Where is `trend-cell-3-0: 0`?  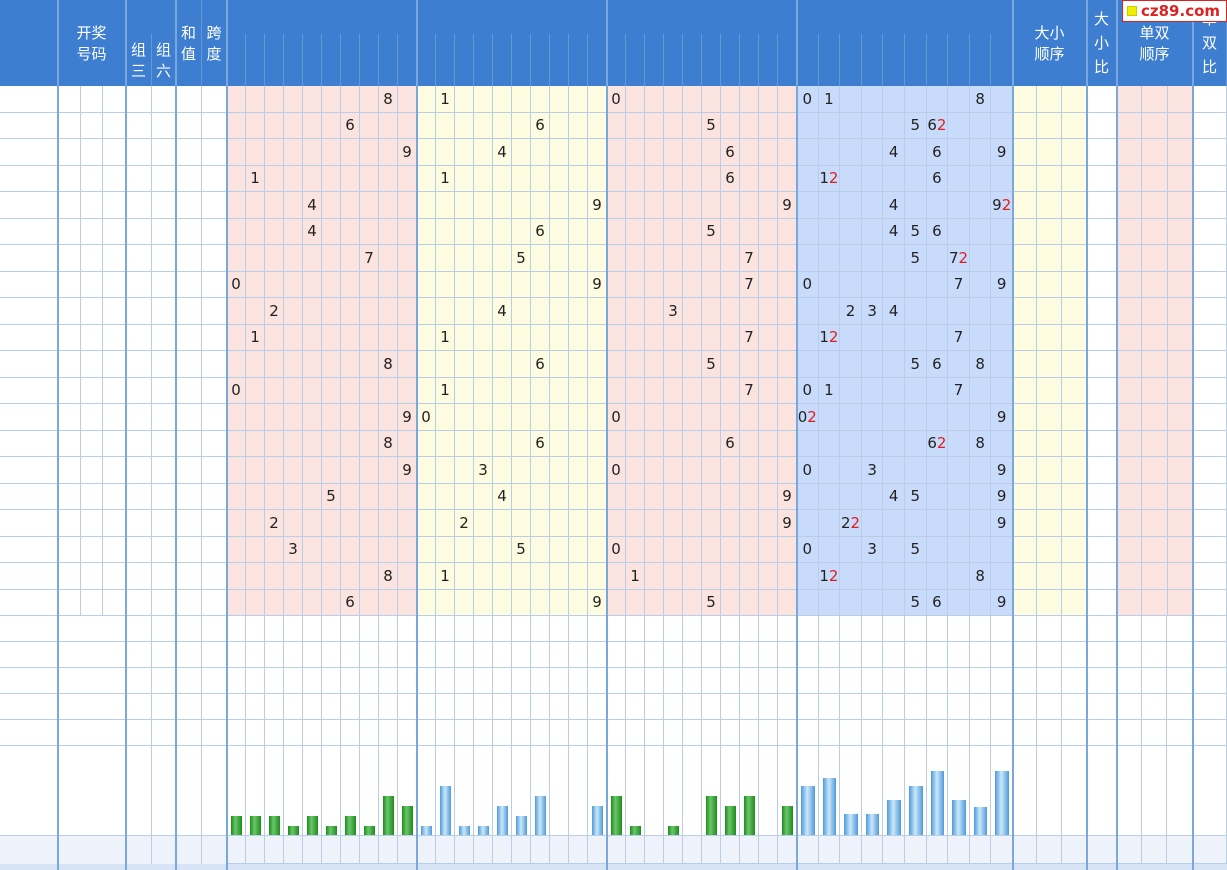
trend-cell-3-0: 0 is located at coordinates (808, 470).